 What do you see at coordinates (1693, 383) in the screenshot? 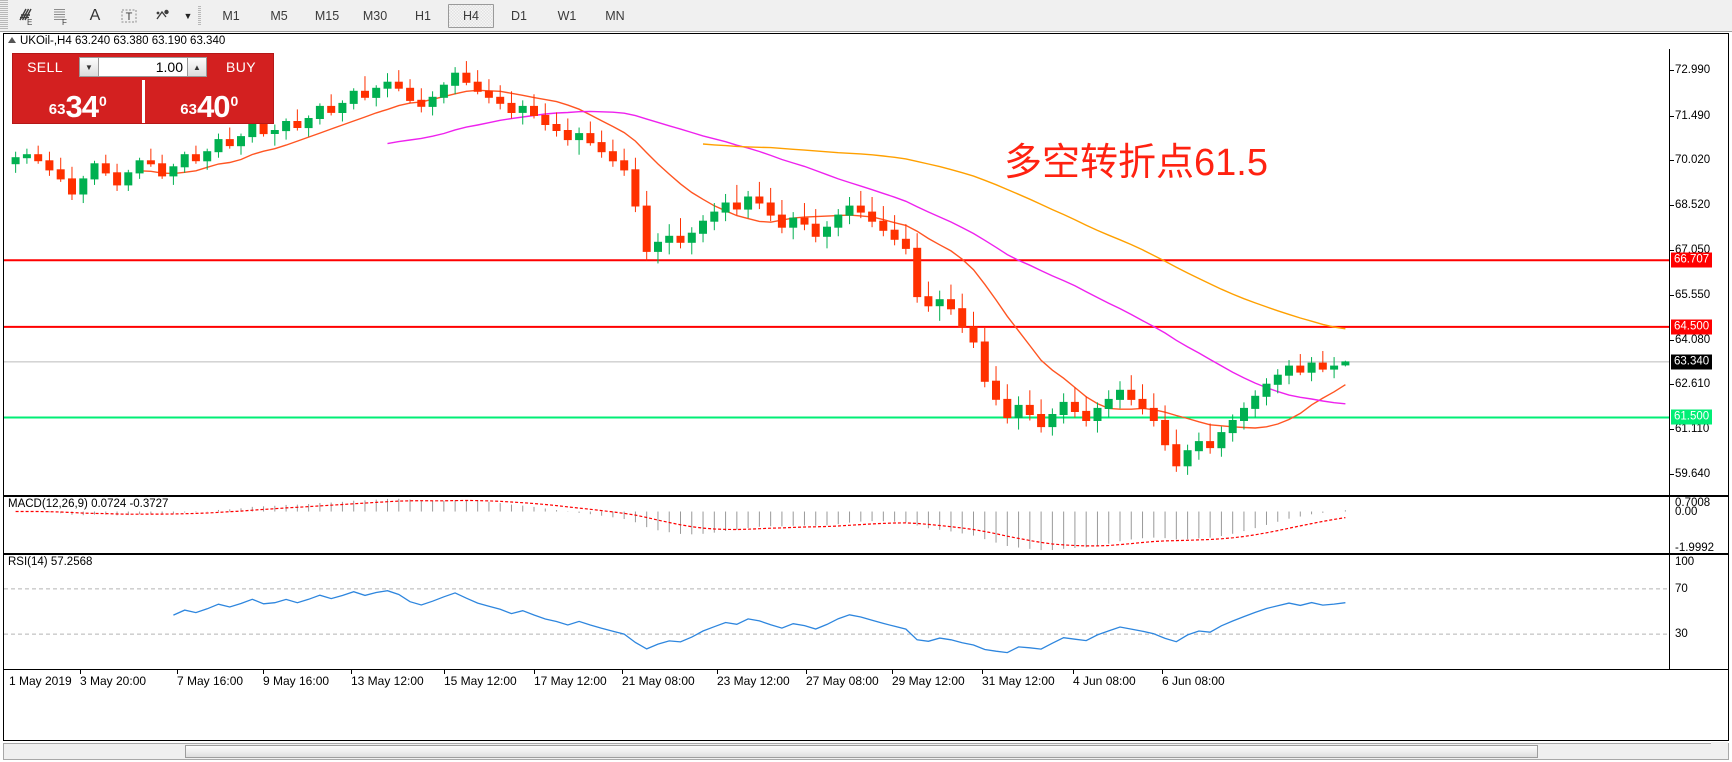
I see `price-tick-label-7: 62.610` at bounding box center [1693, 383].